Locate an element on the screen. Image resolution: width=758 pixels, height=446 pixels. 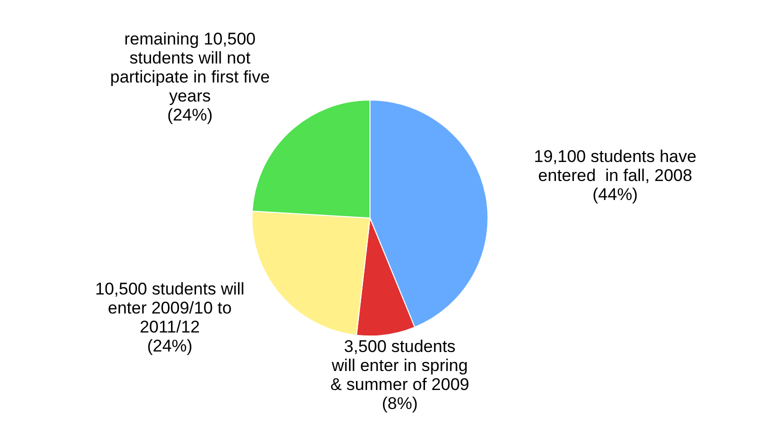
slice-label: 3,500 students will enter in spring & summer of 2009 (8%) is located at coordinates (400, 375).